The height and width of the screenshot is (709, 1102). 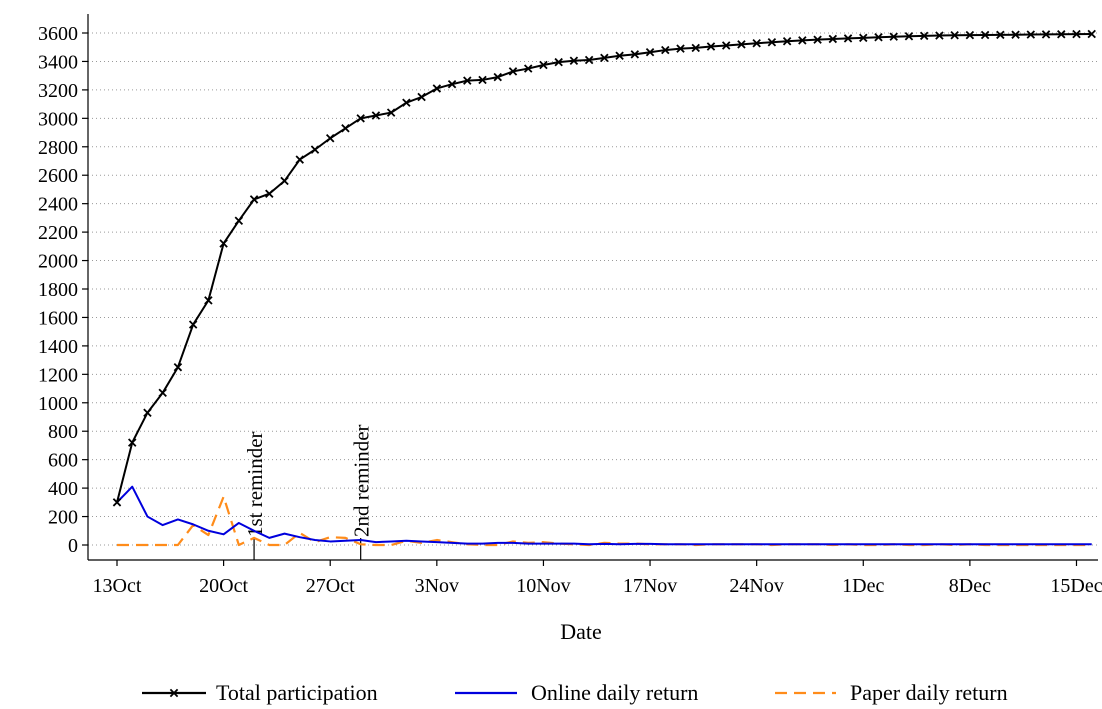 I want to click on reminder-label: 1st reminder, so click(x=255, y=484).